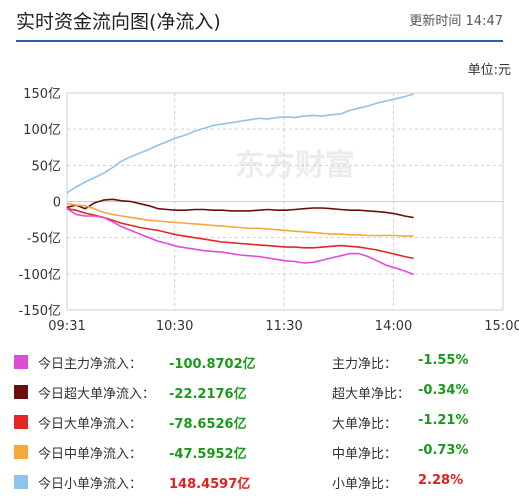  Describe the element at coordinates (21, 452) in the screenshot. I see `legend-swatch-medium` at that location.